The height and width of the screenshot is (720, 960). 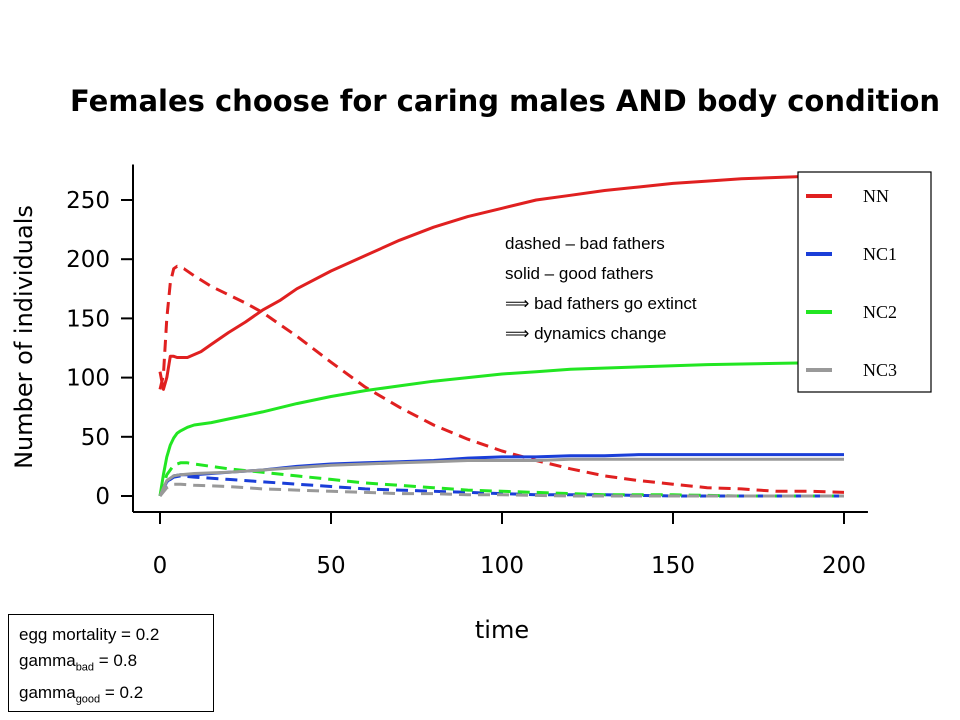 I want to click on legend-label: NC2, so click(x=880, y=312).